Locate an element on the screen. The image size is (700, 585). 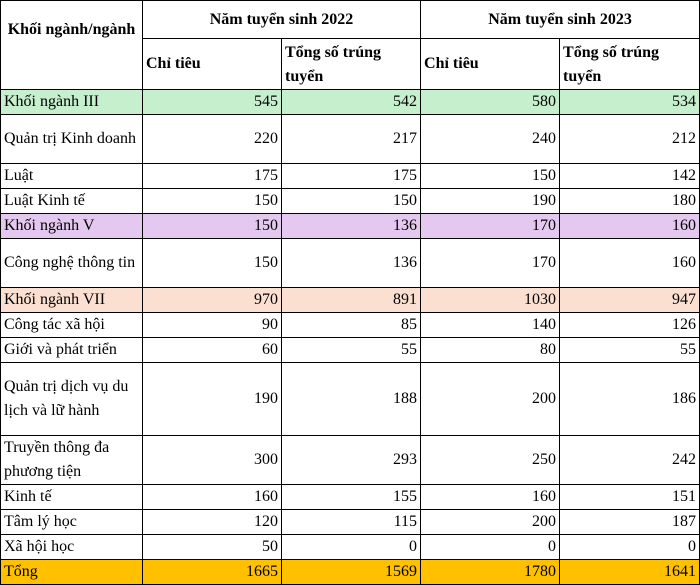
admitted-2023-cell: 534 is located at coordinates (629, 102).